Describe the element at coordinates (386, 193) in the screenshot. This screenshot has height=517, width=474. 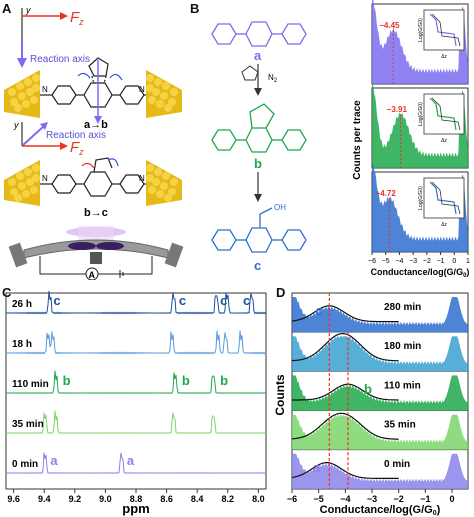
I see `b-peak-value: −4.72` at that location.